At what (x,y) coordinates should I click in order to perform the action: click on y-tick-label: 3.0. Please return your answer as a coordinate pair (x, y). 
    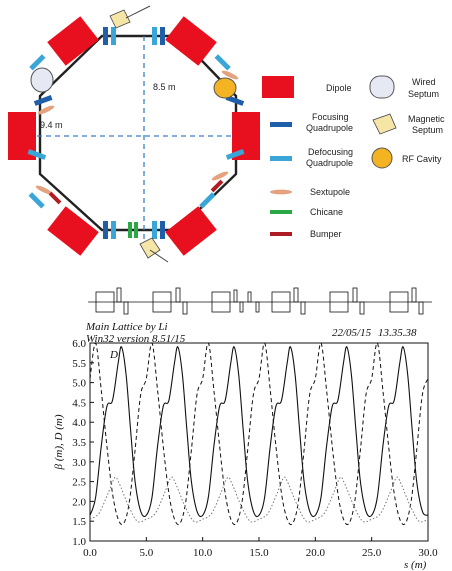
    Looking at the image, I should click on (79, 463).